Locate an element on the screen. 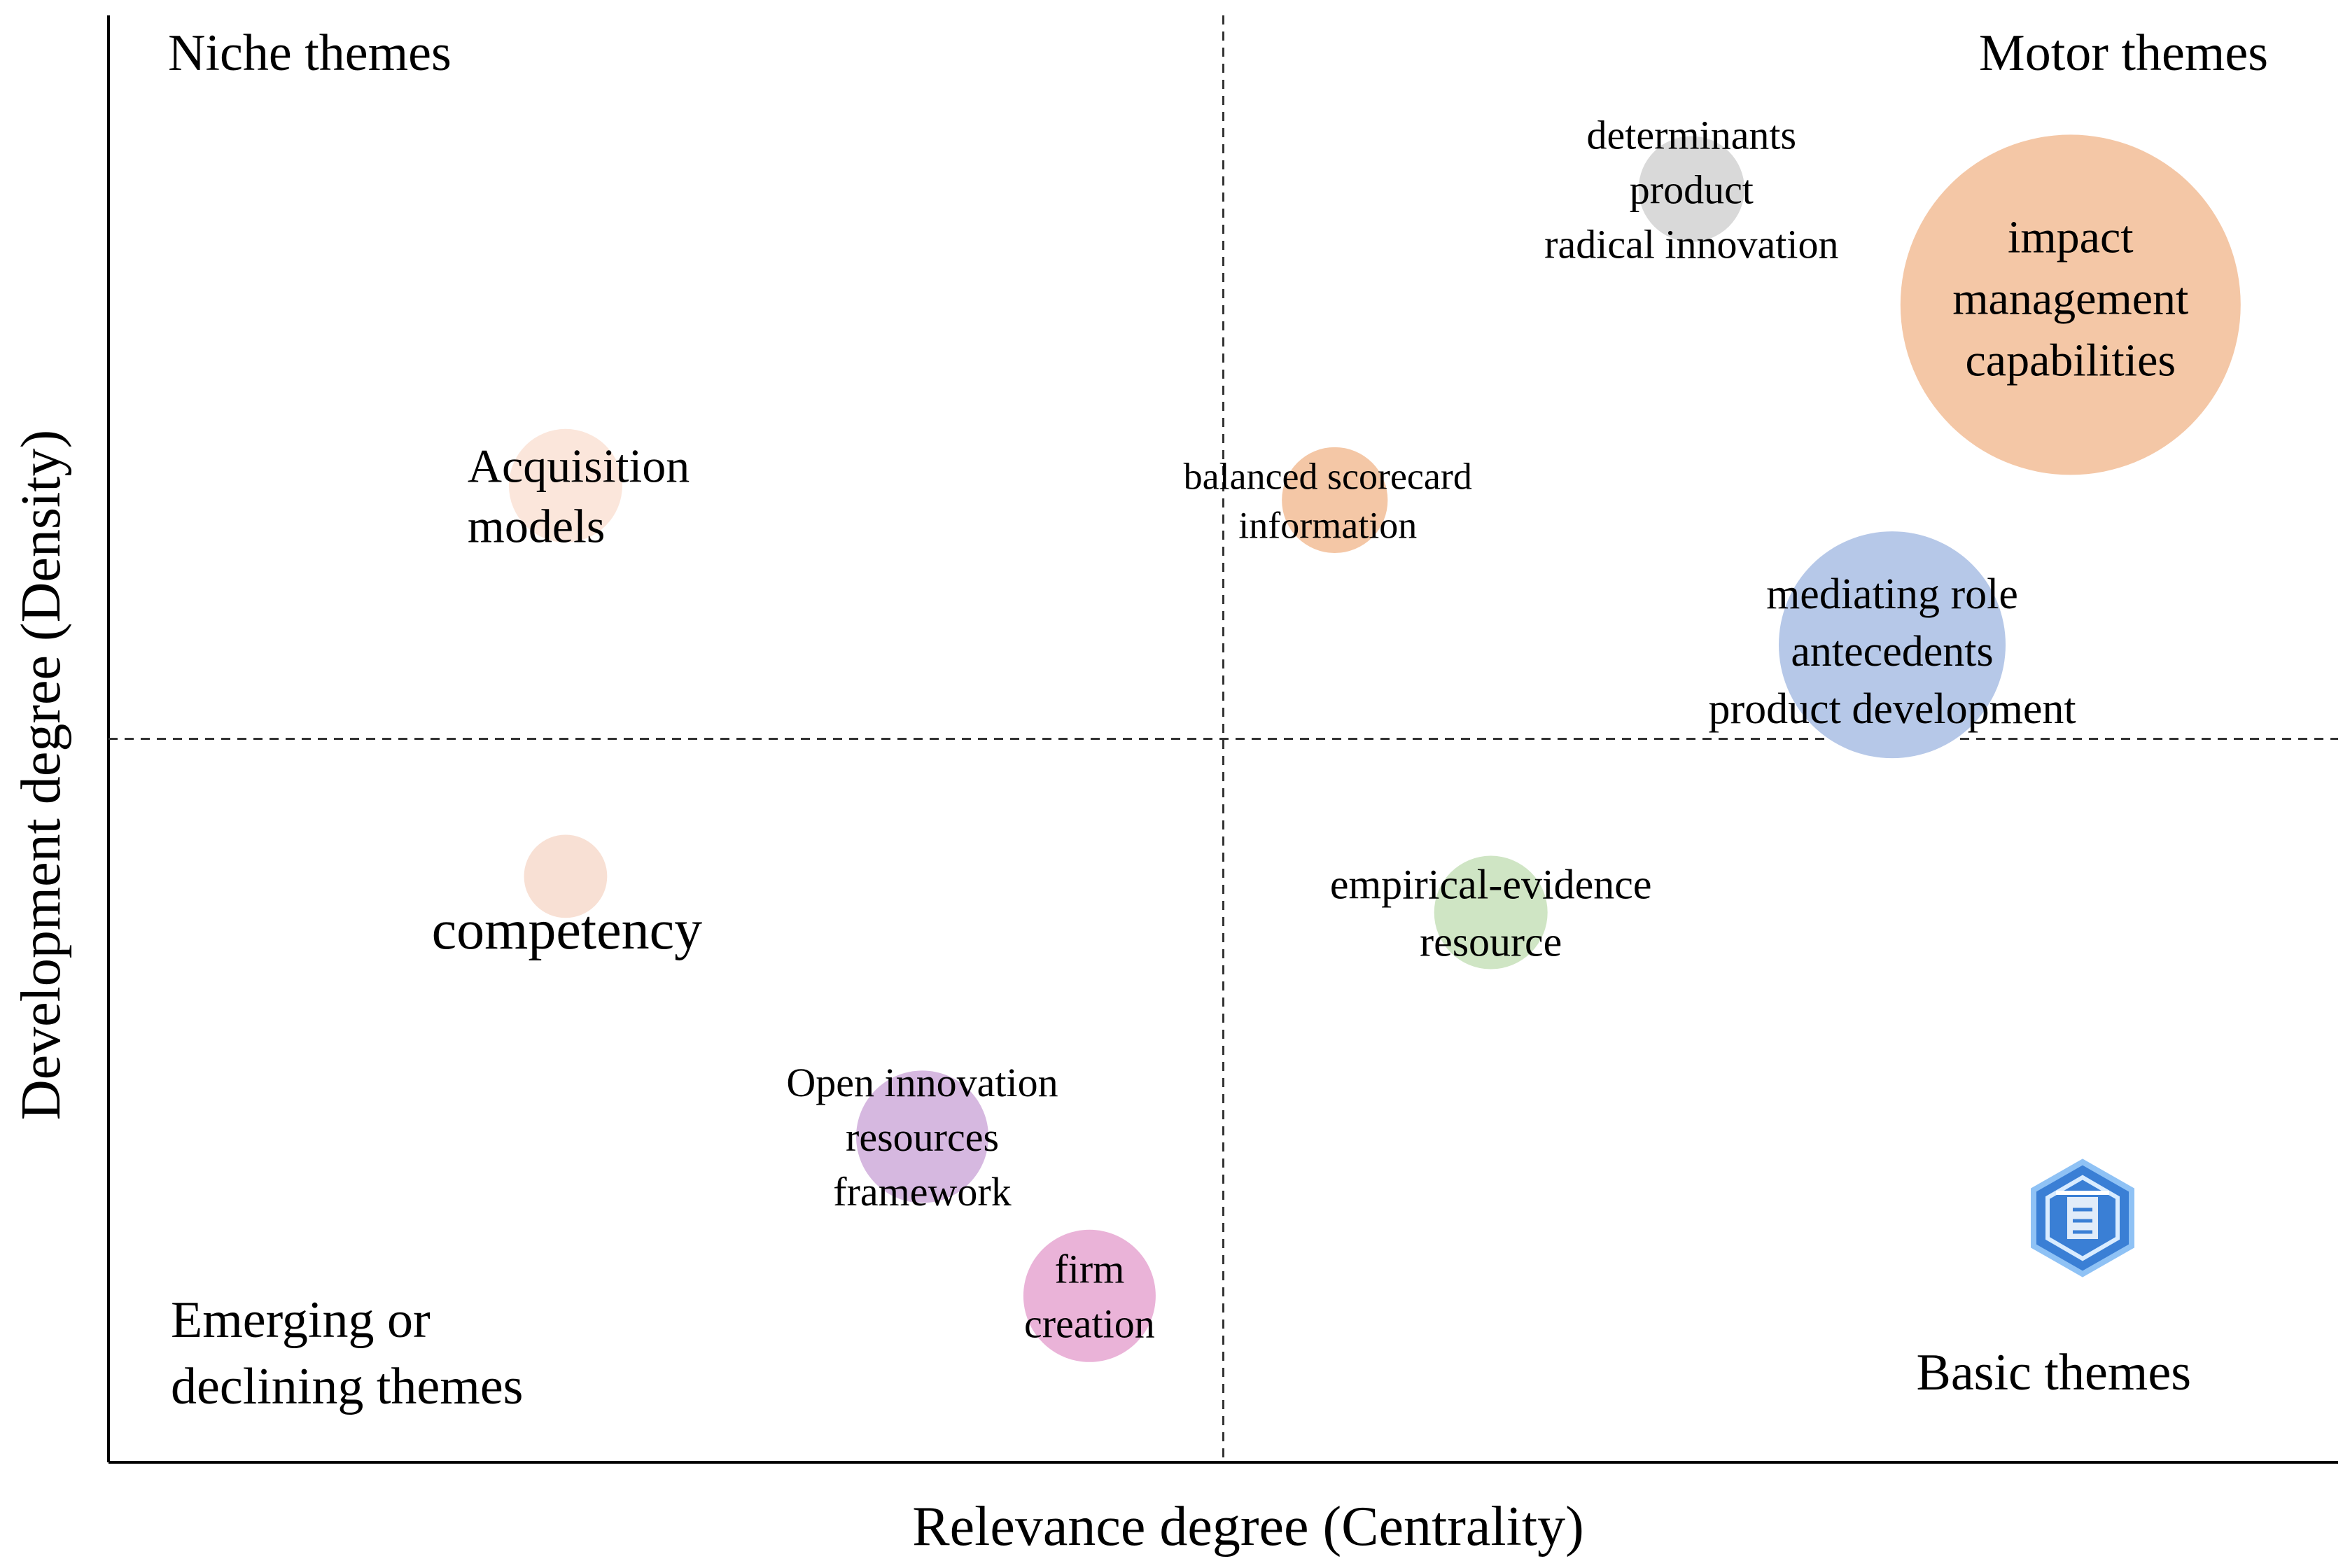 The height and width of the screenshot is (1568, 2350). cluster-label-acquisition-1: Acquisition is located at coordinates (579, 466).